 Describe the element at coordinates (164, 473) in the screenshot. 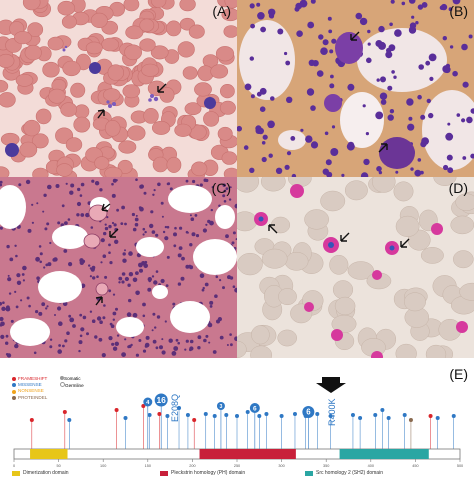

I see `domain-swatch` at that location.